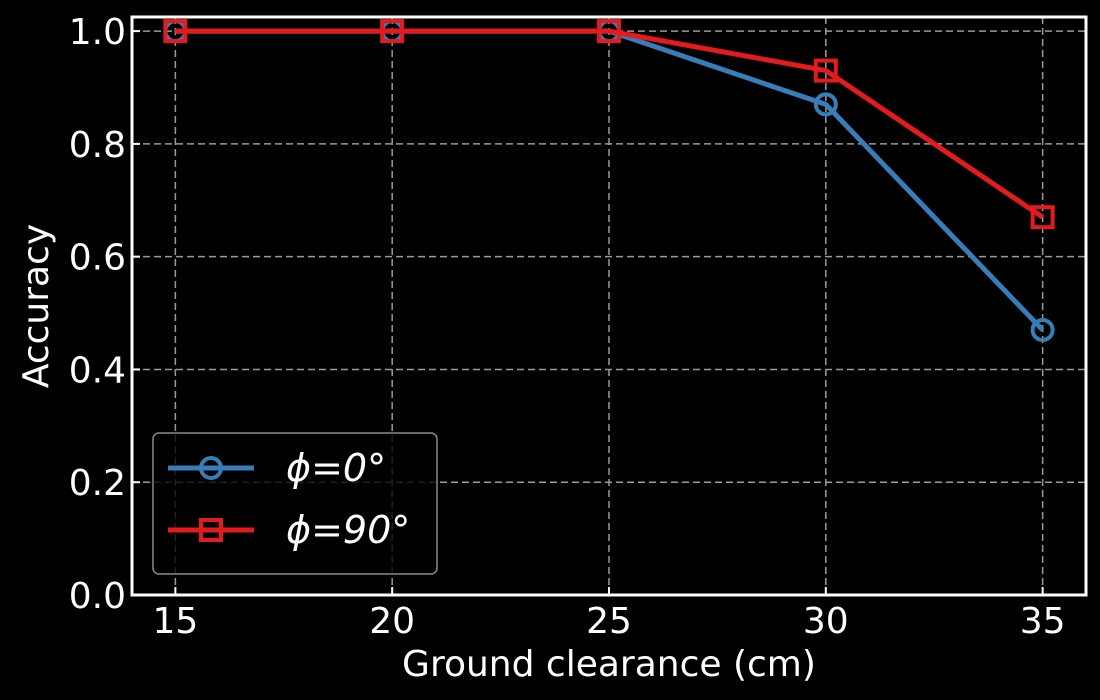 This screenshot has height=700, width=1100. What do you see at coordinates (1043, 621) in the screenshot?
I see `x-tick-label: 35` at bounding box center [1043, 621].